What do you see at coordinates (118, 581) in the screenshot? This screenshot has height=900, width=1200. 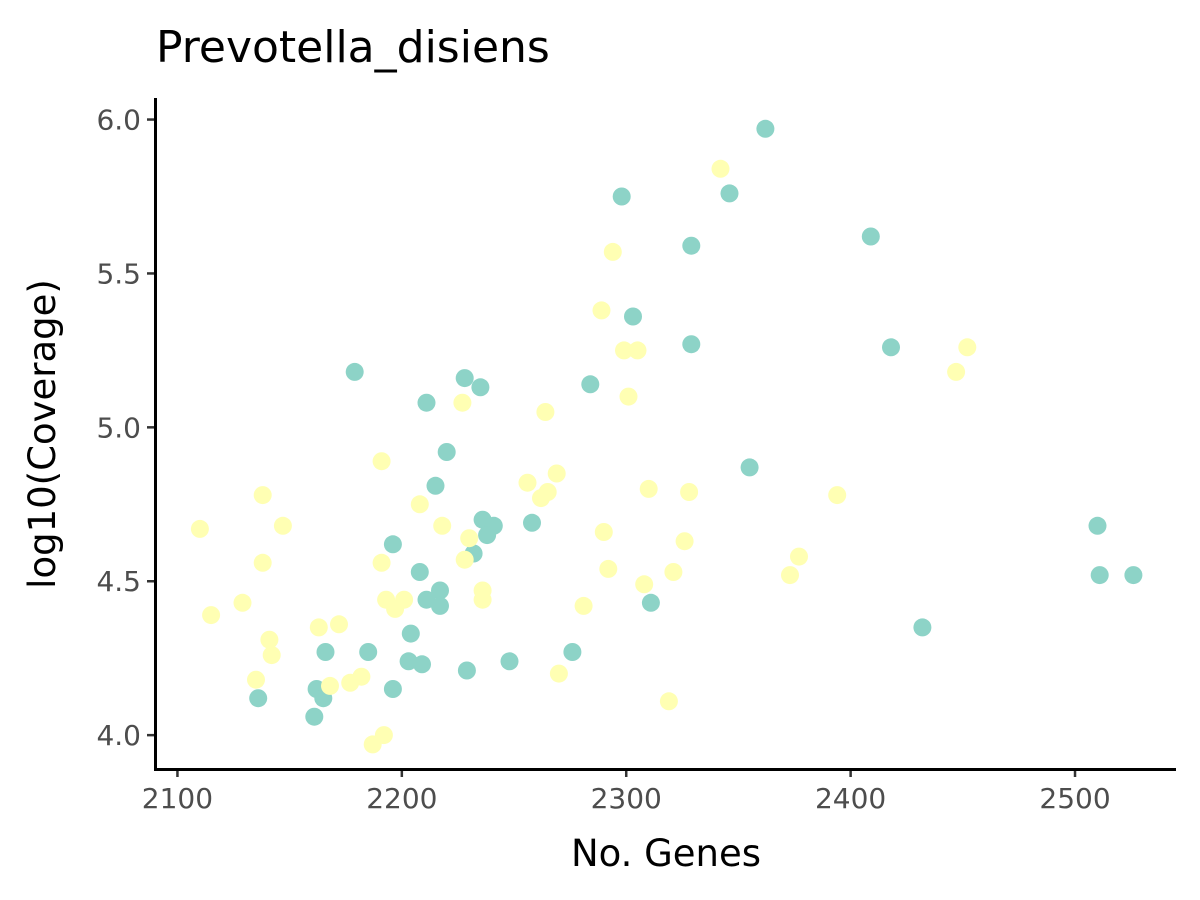 I see `y-tick-label: 4.5` at bounding box center [118, 581].